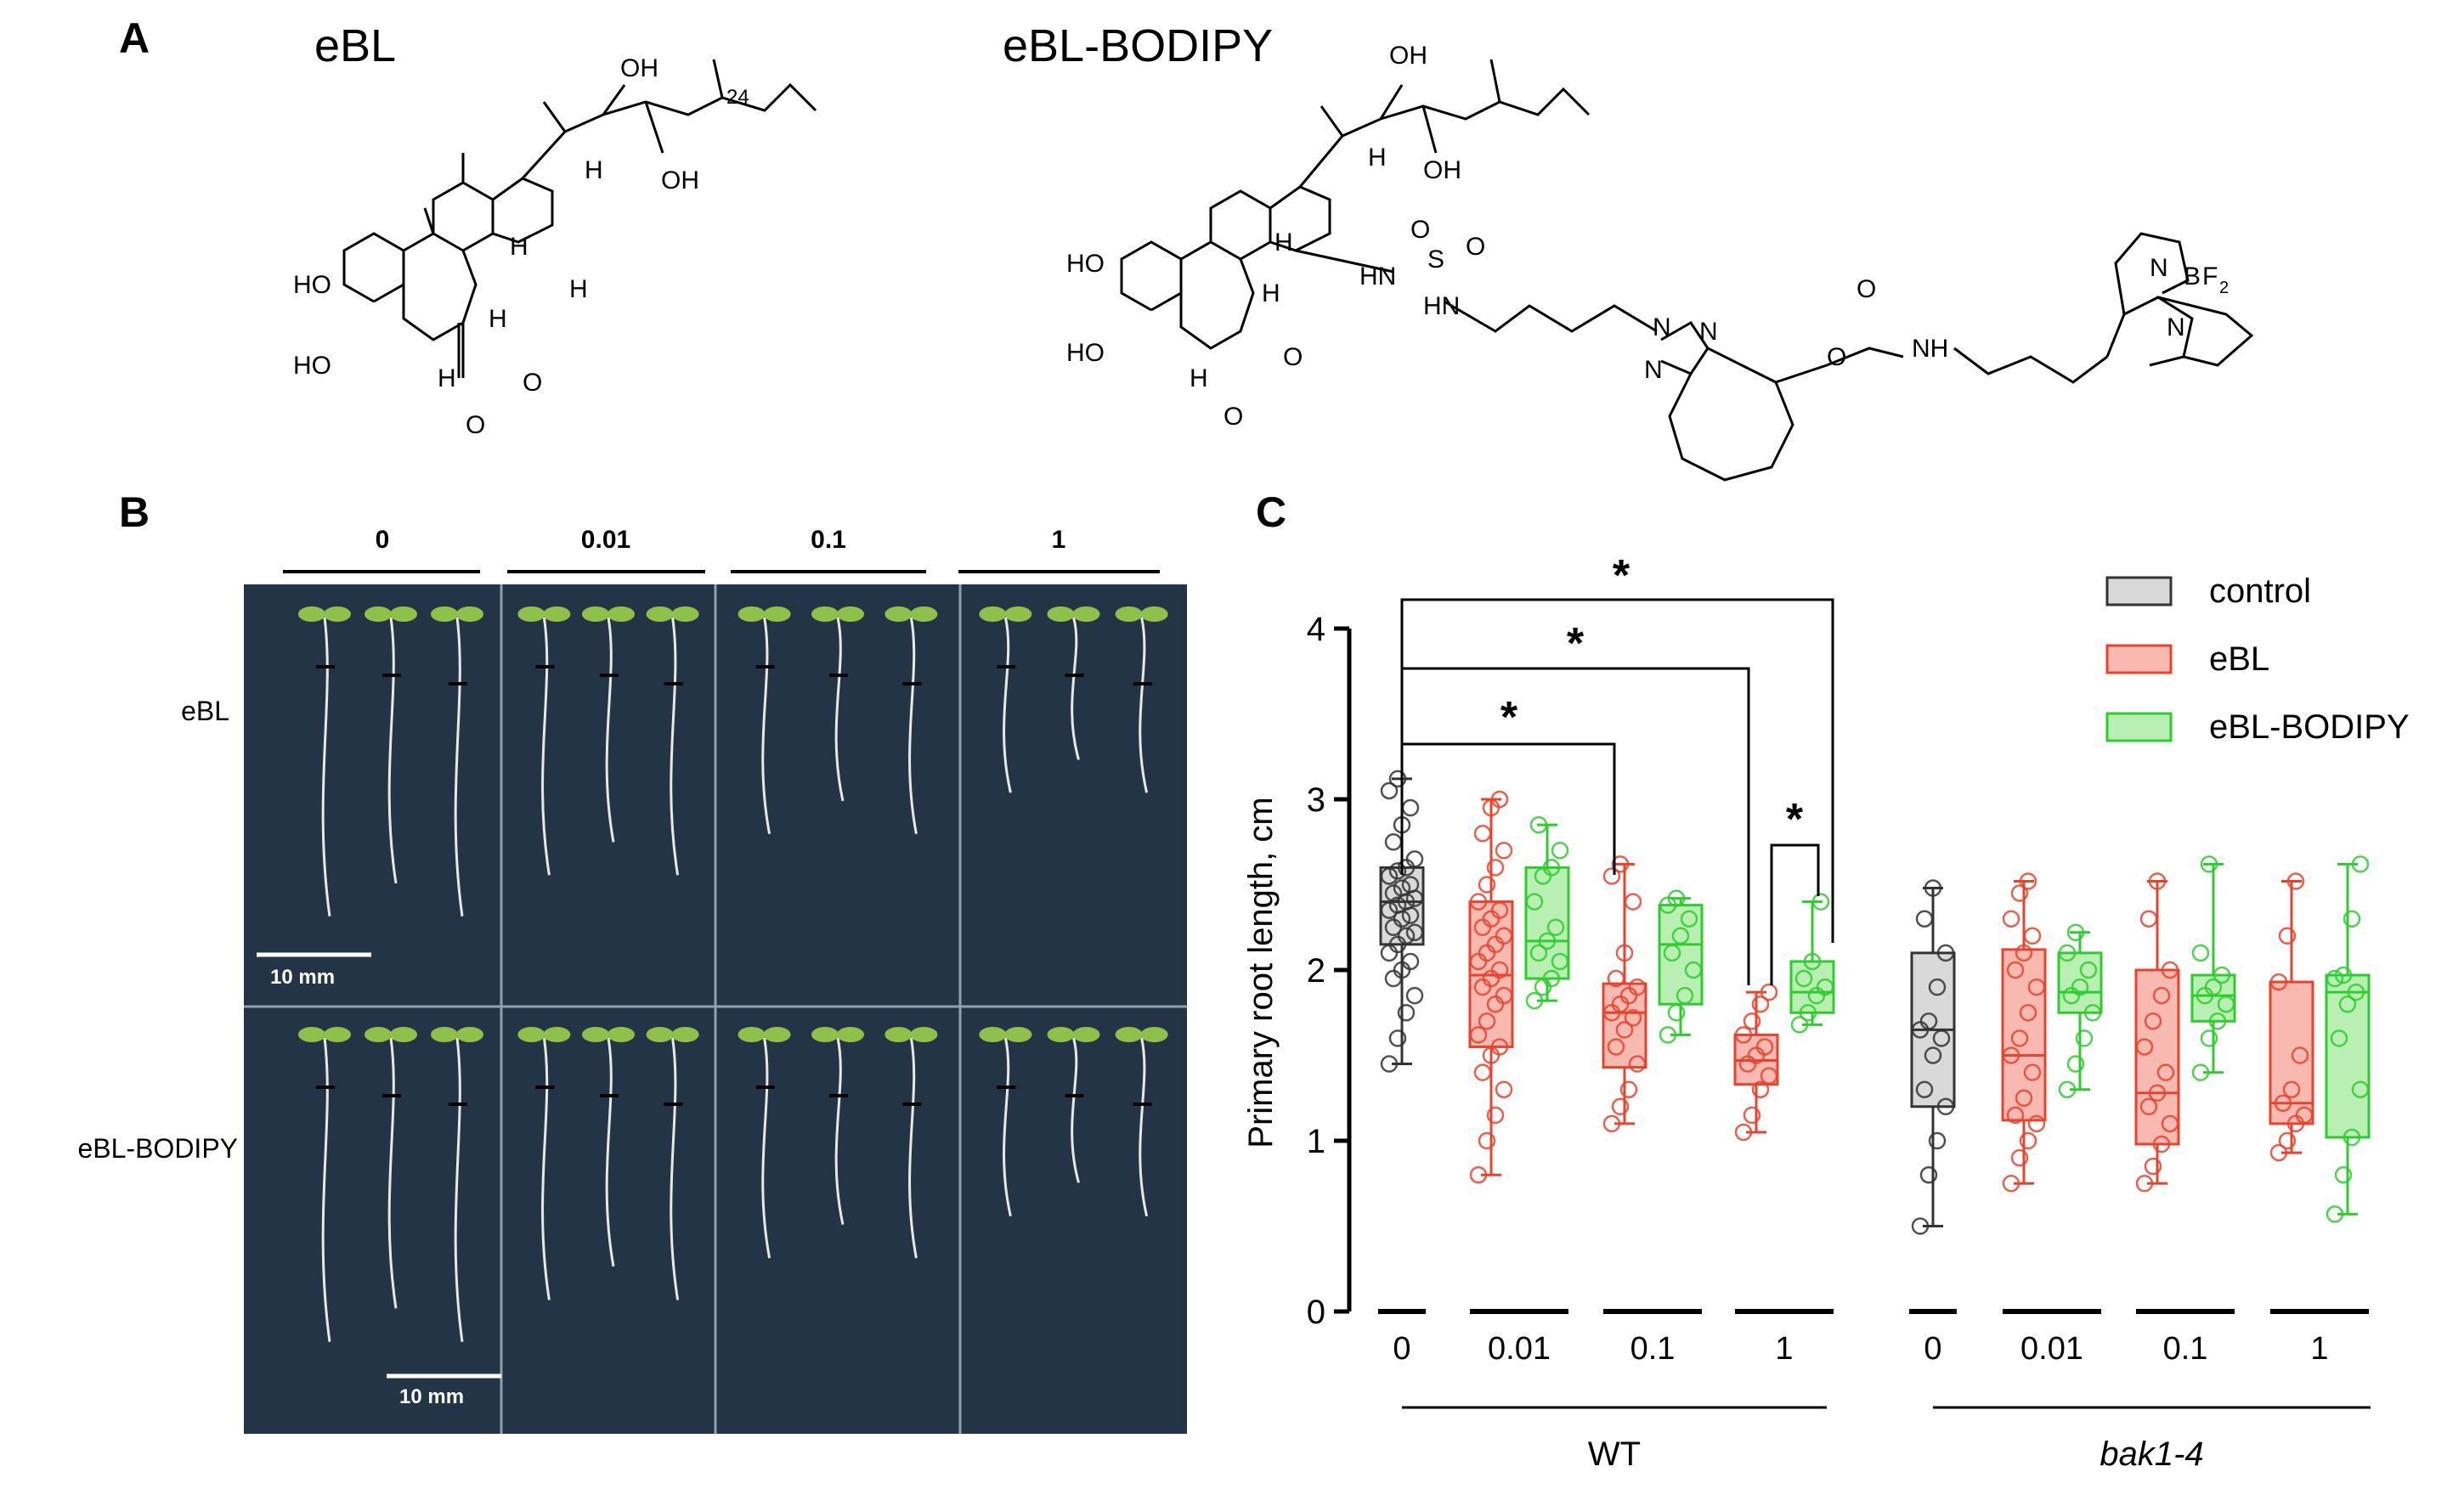 The width and height of the screenshot is (2464, 1489). I want to click on box-bak1-4-0.1-eBL-BODIPY, so click(2213, 968).